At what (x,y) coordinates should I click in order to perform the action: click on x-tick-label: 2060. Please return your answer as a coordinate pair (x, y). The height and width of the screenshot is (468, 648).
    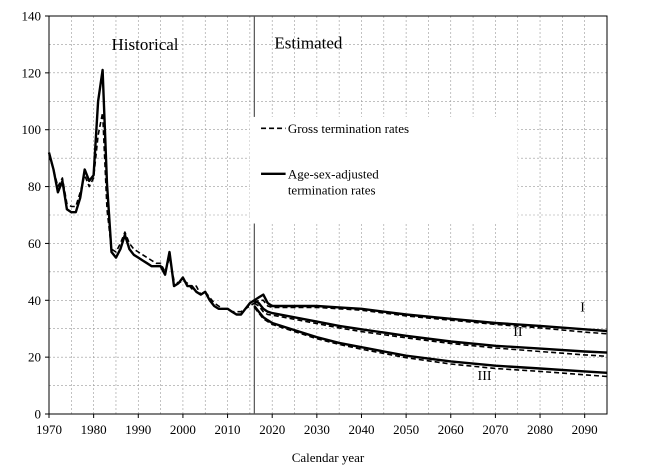
    Looking at the image, I should click on (451, 429).